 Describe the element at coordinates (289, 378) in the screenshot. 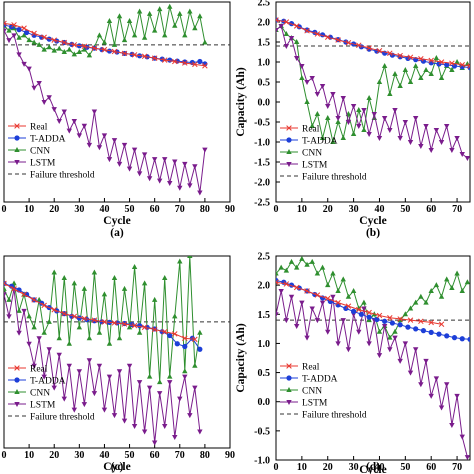

I see `legend-marker-tadda` at that location.